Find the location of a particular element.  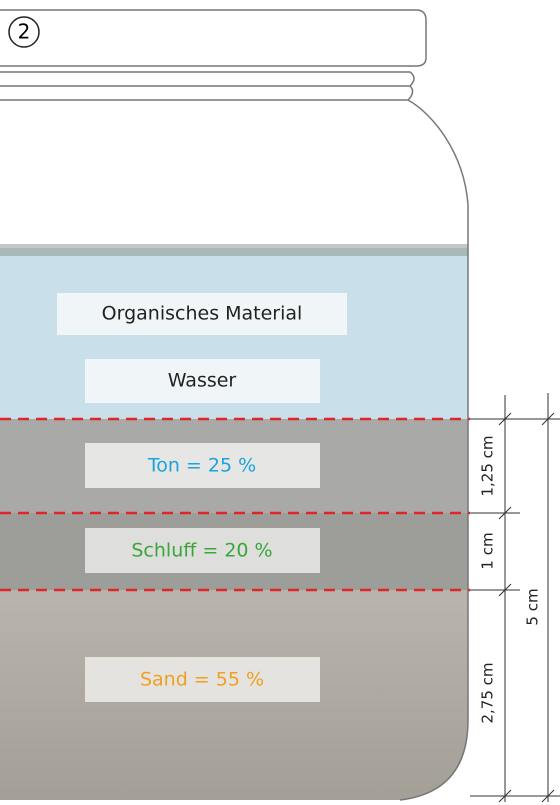

layer-label: Schluff = 20 % is located at coordinates (201, 551).